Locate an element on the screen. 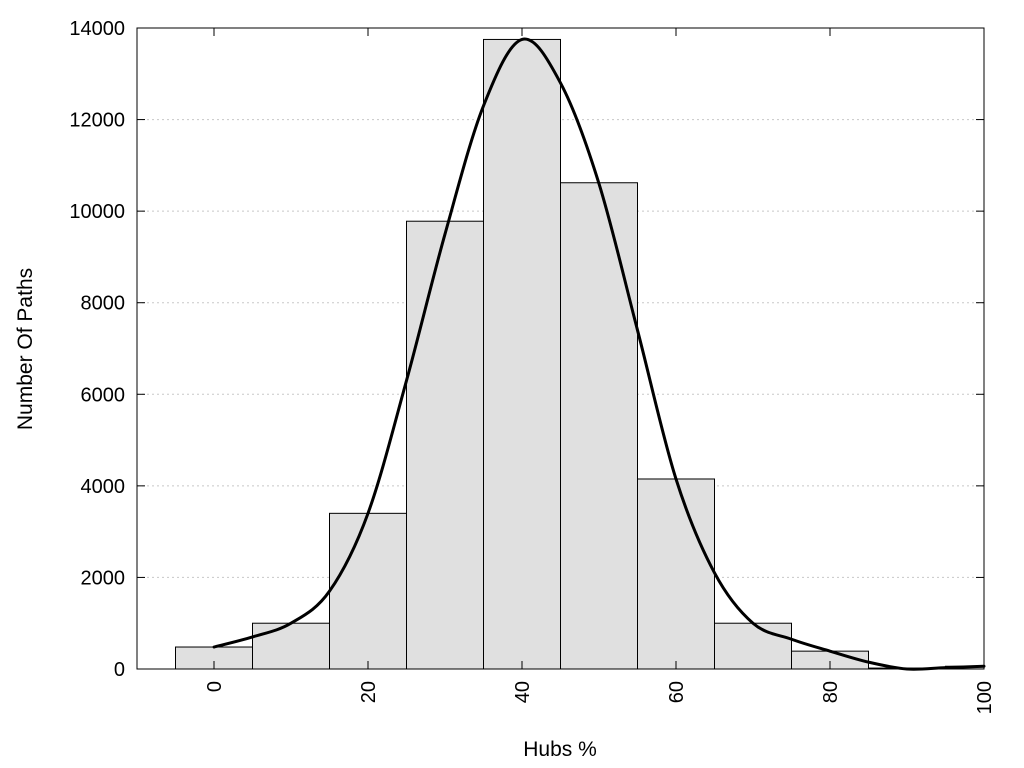 The width and height of the screenshot is (1024, 768). y-tick-label-4000: 4000 is located at coordinates (103, 487).